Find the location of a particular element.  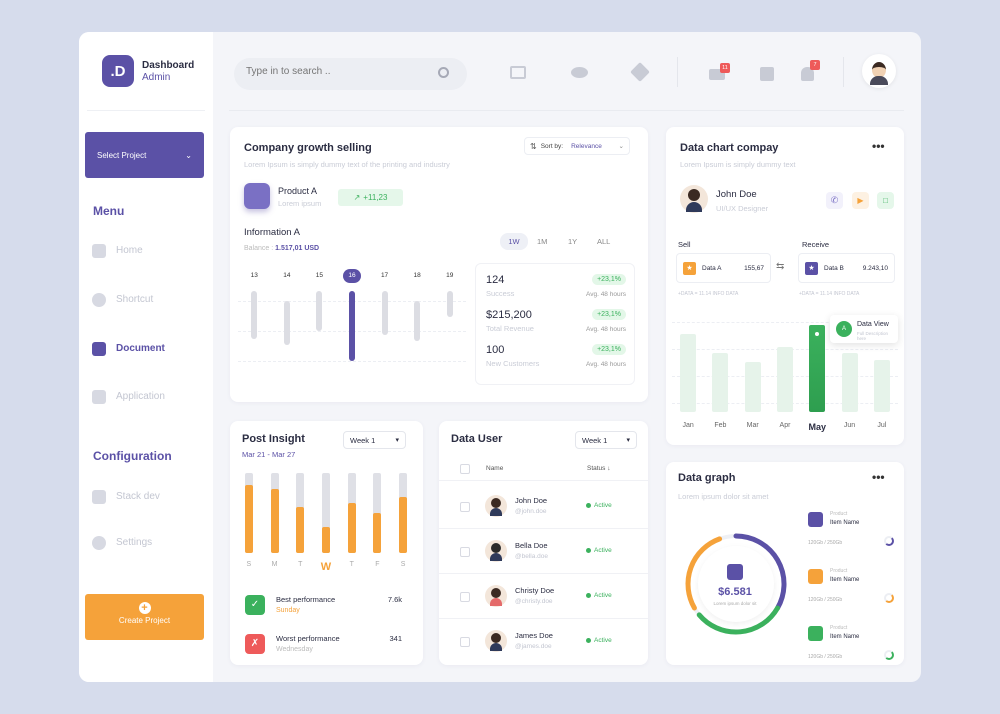

balance-value: 1.517,01 USD is located at coordinates (297, 248).